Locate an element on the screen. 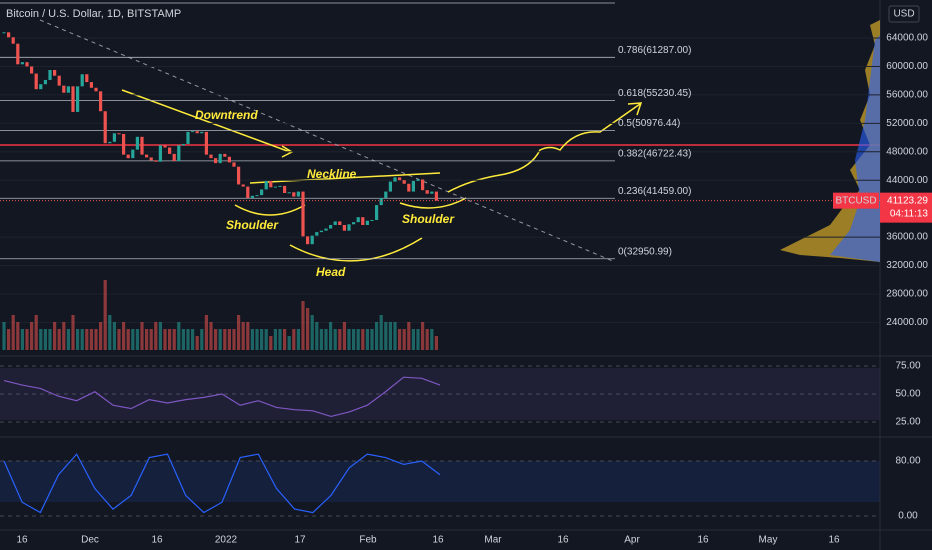  annotation: Downtrend is located at coordinates (226, 115).